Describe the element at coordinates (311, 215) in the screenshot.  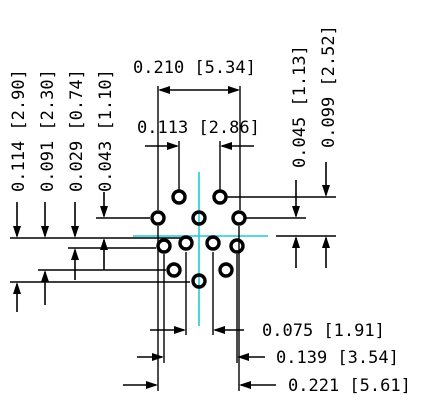
I see `right-arrows` at that location.